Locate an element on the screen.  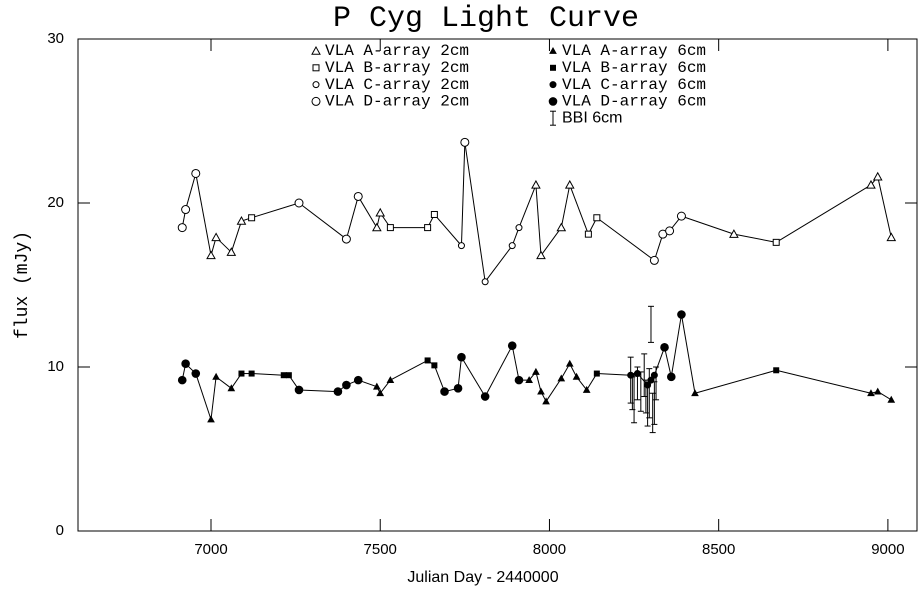
y-axis-label: flux (mJy) is located at coordinates (23, 285).